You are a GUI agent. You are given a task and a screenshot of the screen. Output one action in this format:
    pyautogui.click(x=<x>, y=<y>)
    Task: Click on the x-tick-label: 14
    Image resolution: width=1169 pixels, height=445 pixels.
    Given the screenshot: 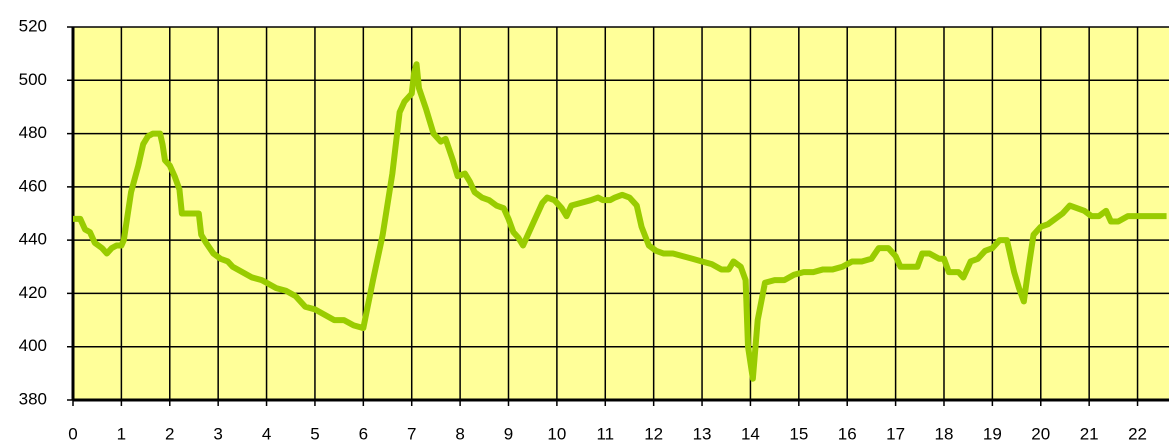 What is the action you would take?
    pyautogui.click(x=750, y=433)
    